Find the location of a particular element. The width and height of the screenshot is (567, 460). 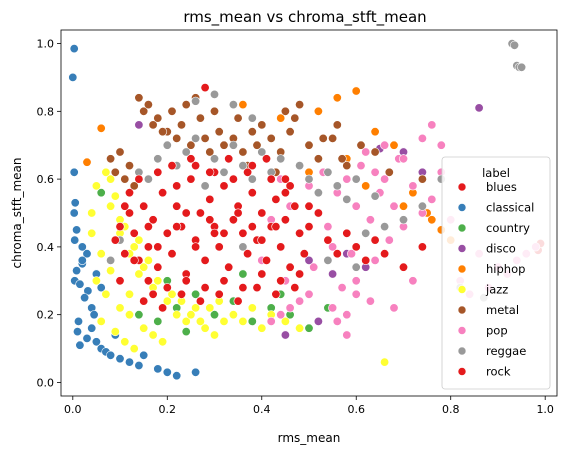

legend-marker-disco is located at coordinates (462, 248).